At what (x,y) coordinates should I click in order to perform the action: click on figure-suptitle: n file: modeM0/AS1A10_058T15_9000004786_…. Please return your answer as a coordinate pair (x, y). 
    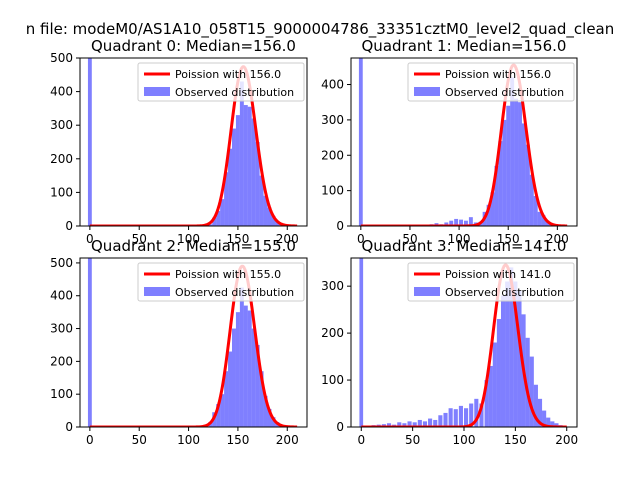
    Looking at the image, I should click on (320, 29).